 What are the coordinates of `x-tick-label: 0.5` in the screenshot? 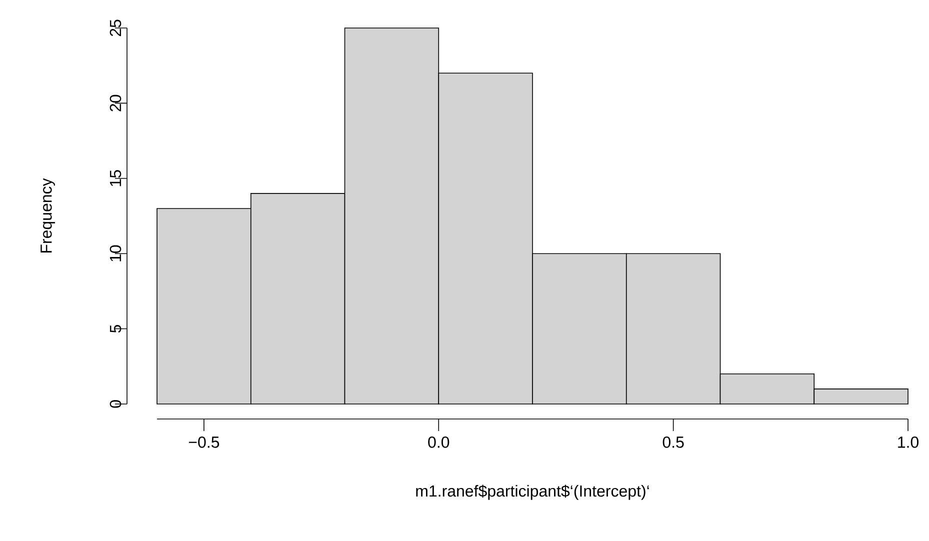 It's located at (673, 442).